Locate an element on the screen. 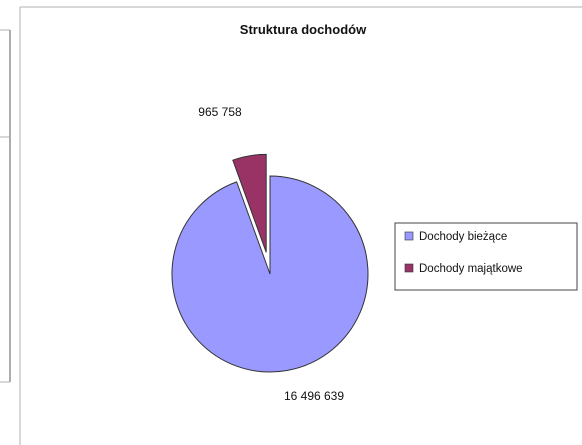  legend-label: Dochody majątkowe is located at coordinates (471, 269).